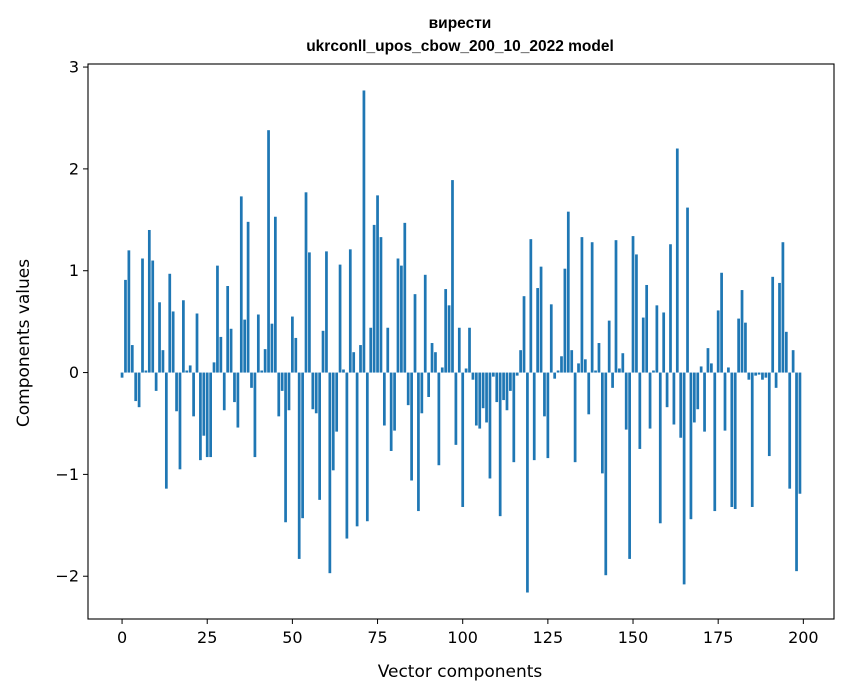 Image resolution: width=847 pixels, height=696 pixels. What do you see at coordinates (74, 67) in the screenshot?
I see `y-tick-label: 3` at bounding box center [74, 67].